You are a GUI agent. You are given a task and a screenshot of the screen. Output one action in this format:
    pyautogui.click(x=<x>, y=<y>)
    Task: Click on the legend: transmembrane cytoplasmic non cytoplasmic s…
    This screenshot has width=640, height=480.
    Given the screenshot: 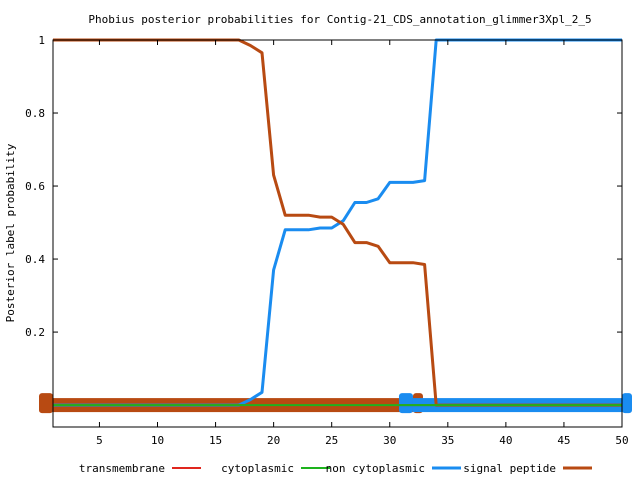 What is the action you would take?
    pyautogui.click(x=335, y=468)
    